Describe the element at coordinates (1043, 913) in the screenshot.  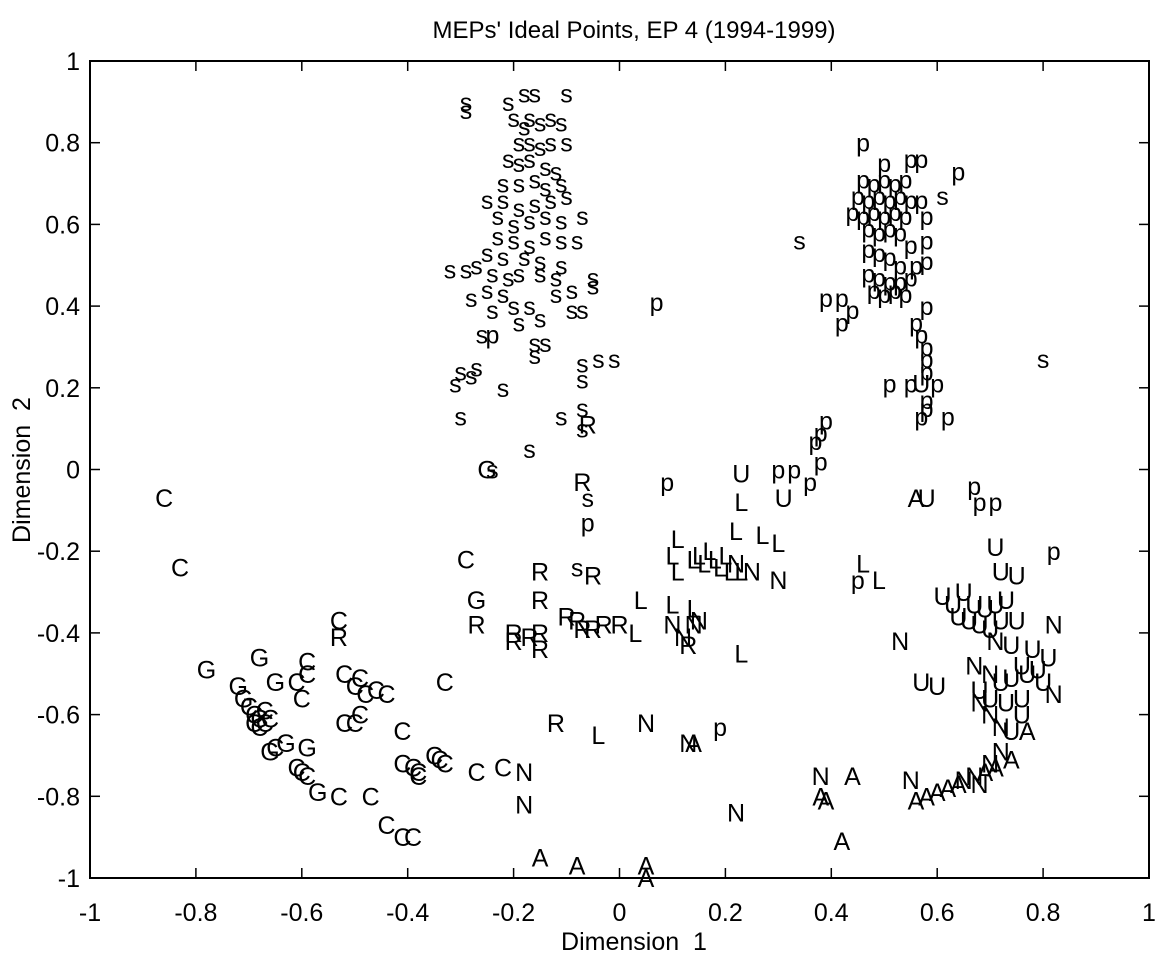
I see `x-tick-label: 0.8` at that location.